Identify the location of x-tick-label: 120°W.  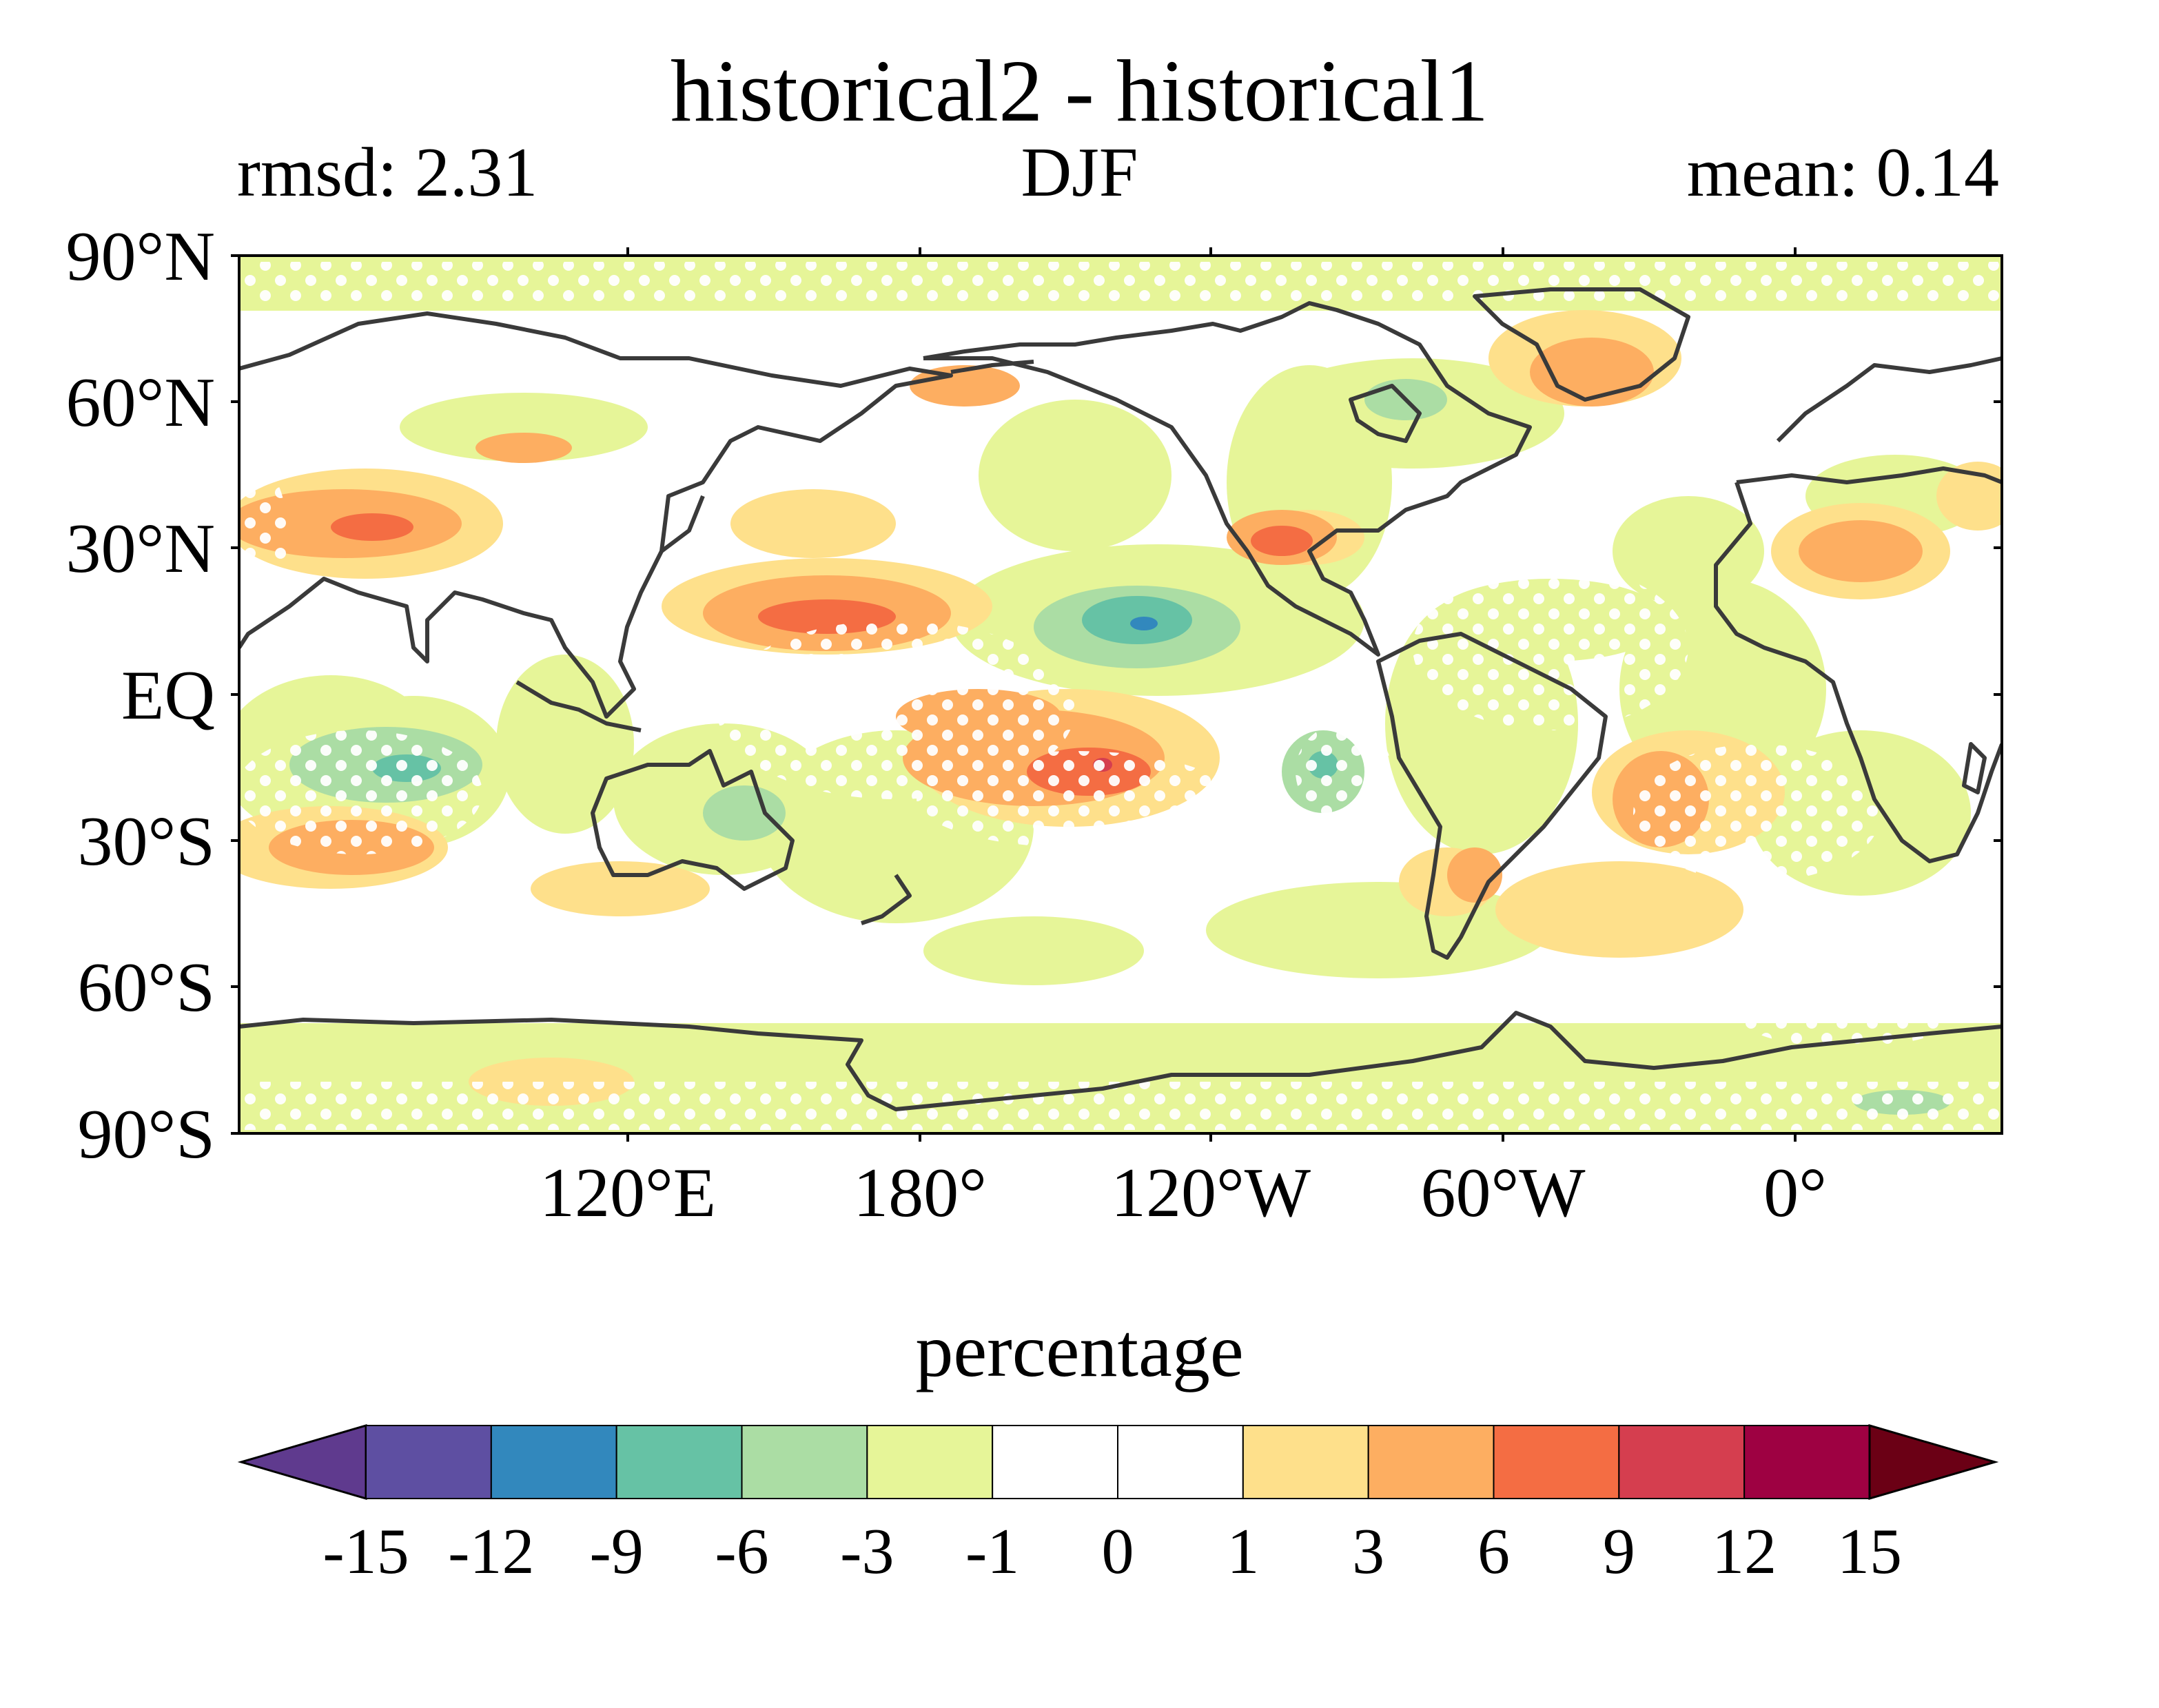
(1211, 1193).